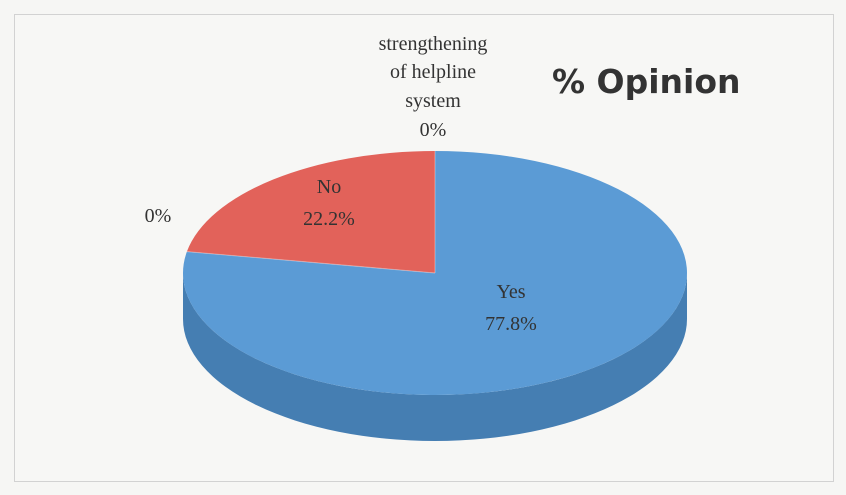  Describe the element at coordinates (433, 130) in the screenshot. I see `slice-label-strengthening-value: 0%` at that location.